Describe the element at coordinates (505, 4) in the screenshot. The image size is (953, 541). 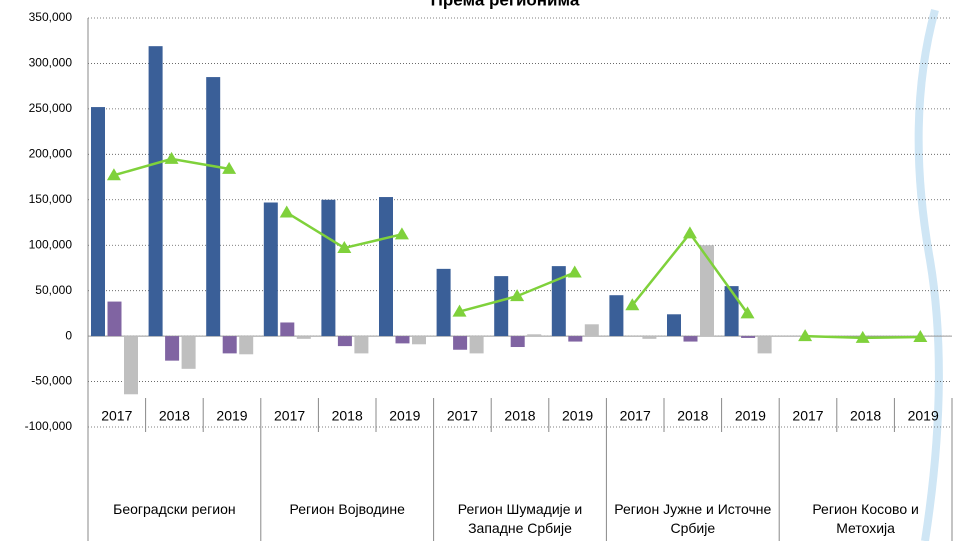
I see `chart-title: Према регионима` at that location.